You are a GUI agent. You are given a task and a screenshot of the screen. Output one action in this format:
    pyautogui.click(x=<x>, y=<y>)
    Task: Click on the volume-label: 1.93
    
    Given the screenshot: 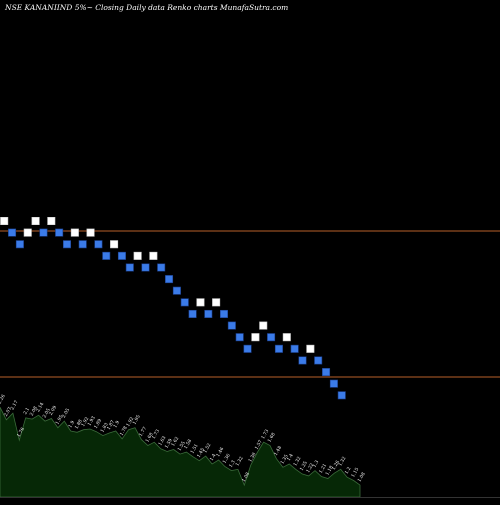 What is the action you would take?
    pyautogui.click(x=92, y=421)
    